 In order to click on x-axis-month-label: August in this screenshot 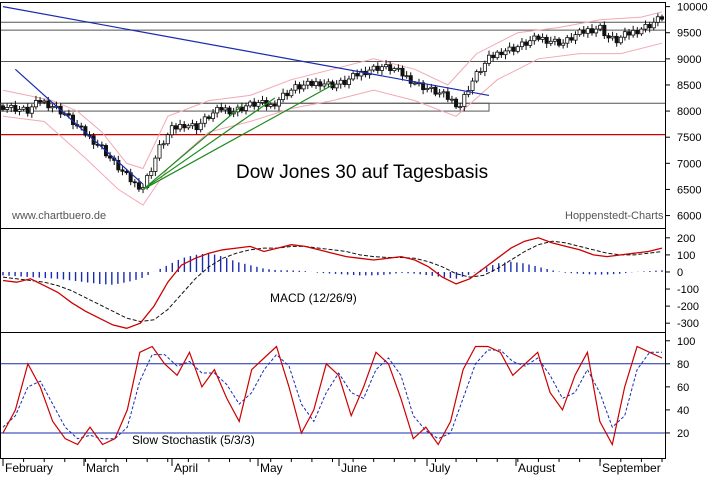, I will do `click(537, 468)`.